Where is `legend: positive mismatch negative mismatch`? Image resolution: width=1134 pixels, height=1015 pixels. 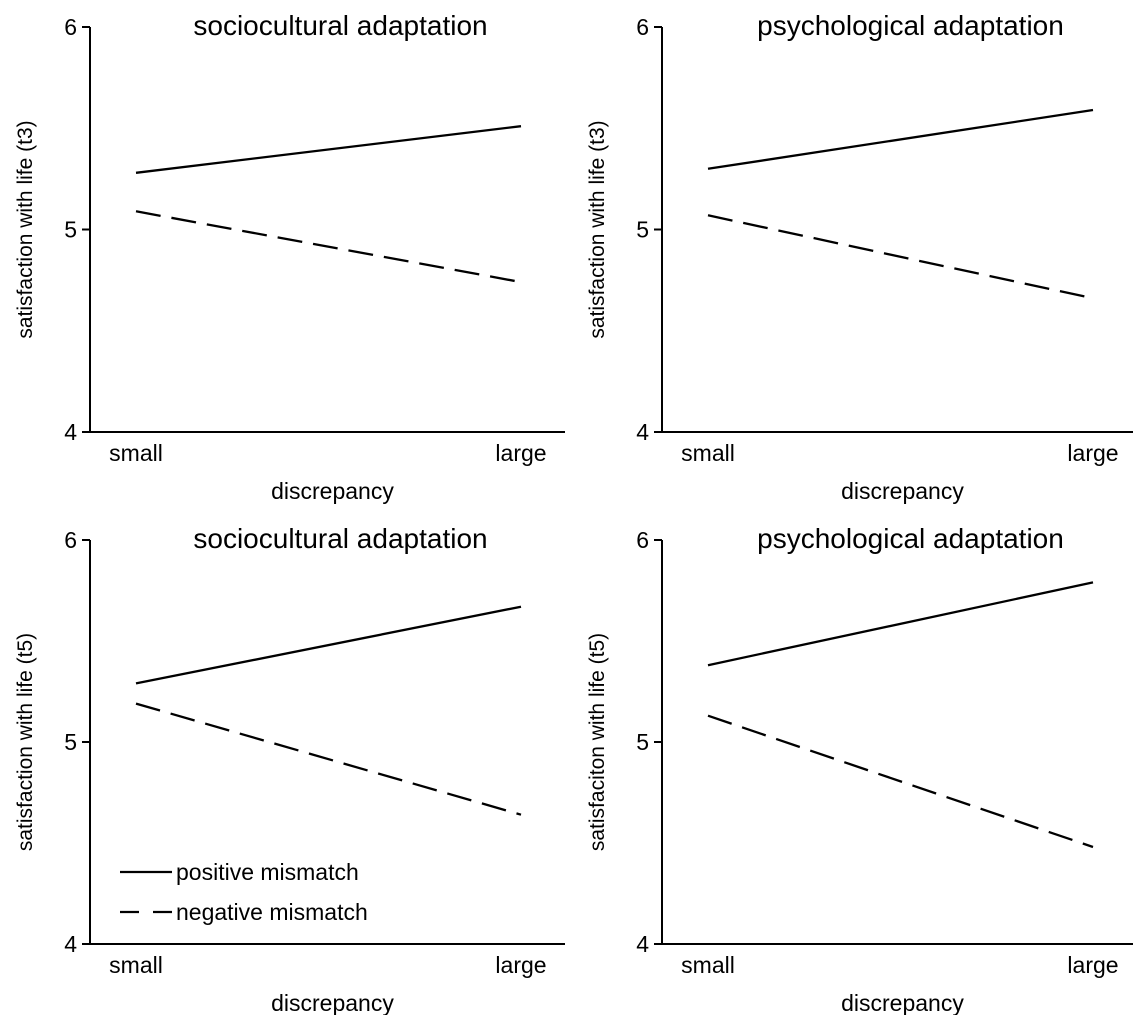 legend: positive mismatch negative mismatch is located at coordinates (244, 892).